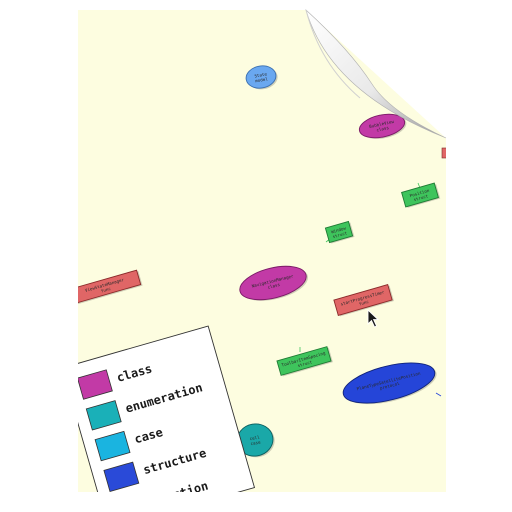 The image size is (512, 512). Describe the element at coordinates (376, 74) in the screenshot. I see `page-curl-icon` at that location.